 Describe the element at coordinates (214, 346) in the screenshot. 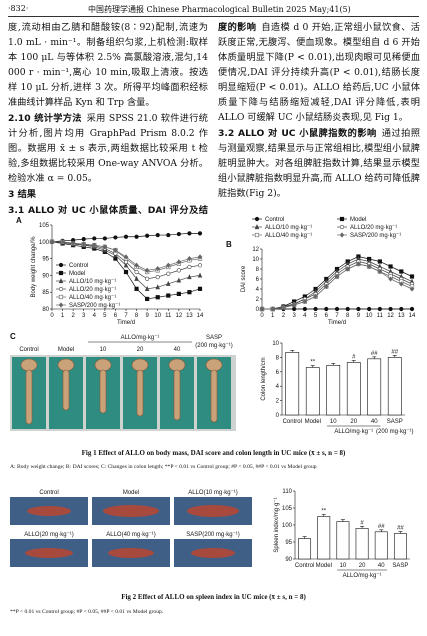

I see `photo-label: (200 mg·kg⁻¹)` at that location.